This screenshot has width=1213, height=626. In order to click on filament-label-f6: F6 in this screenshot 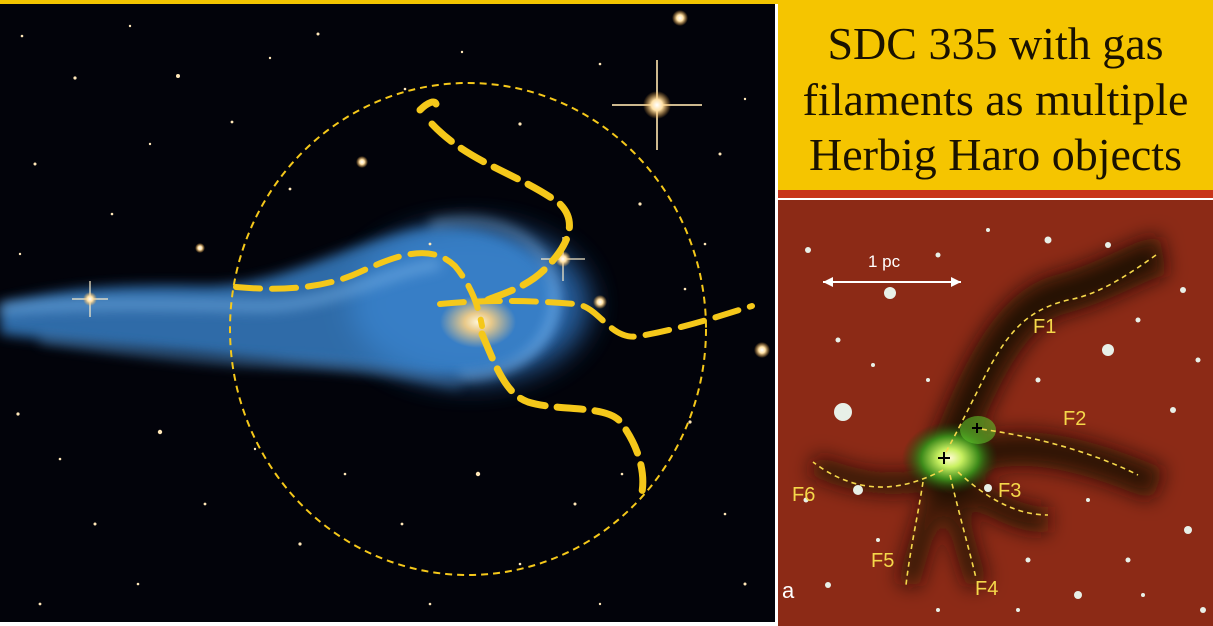, I will do `click(804, 495)`.